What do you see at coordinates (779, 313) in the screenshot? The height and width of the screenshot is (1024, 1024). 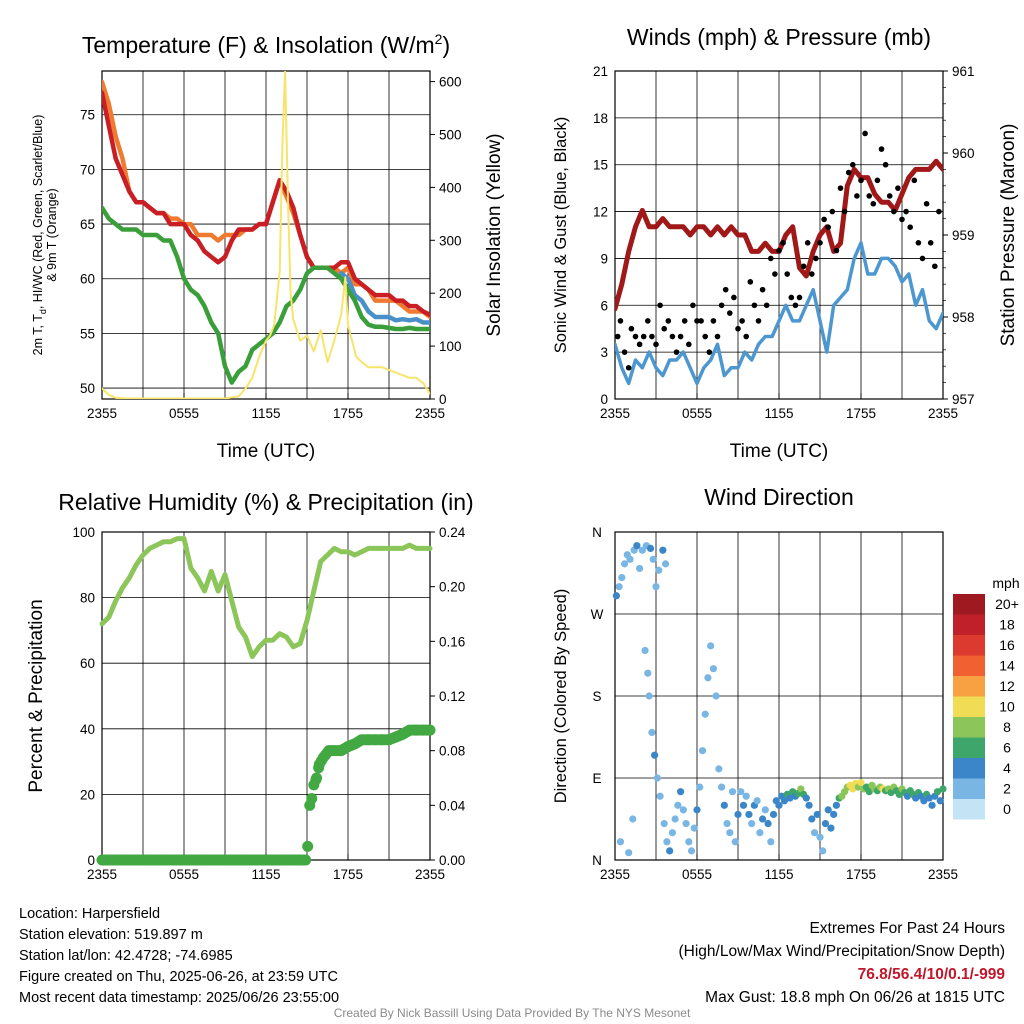 I see `wind-series-wind` at bounding box center [779, 313].